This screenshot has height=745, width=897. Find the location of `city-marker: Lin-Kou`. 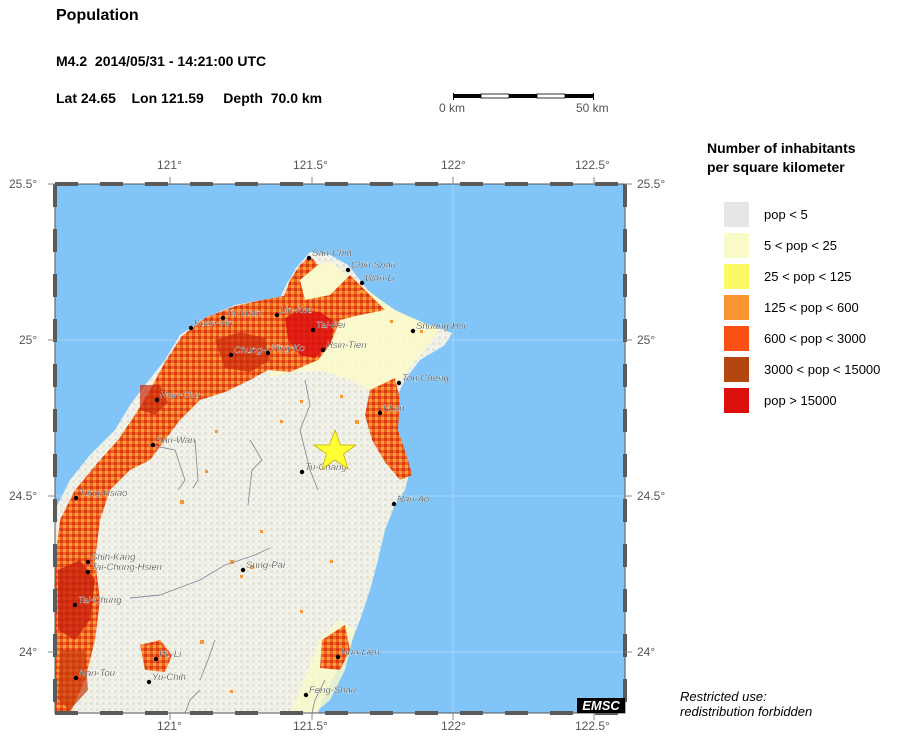

city-marker: Lin-Kou is located at coordinates (294, 311).